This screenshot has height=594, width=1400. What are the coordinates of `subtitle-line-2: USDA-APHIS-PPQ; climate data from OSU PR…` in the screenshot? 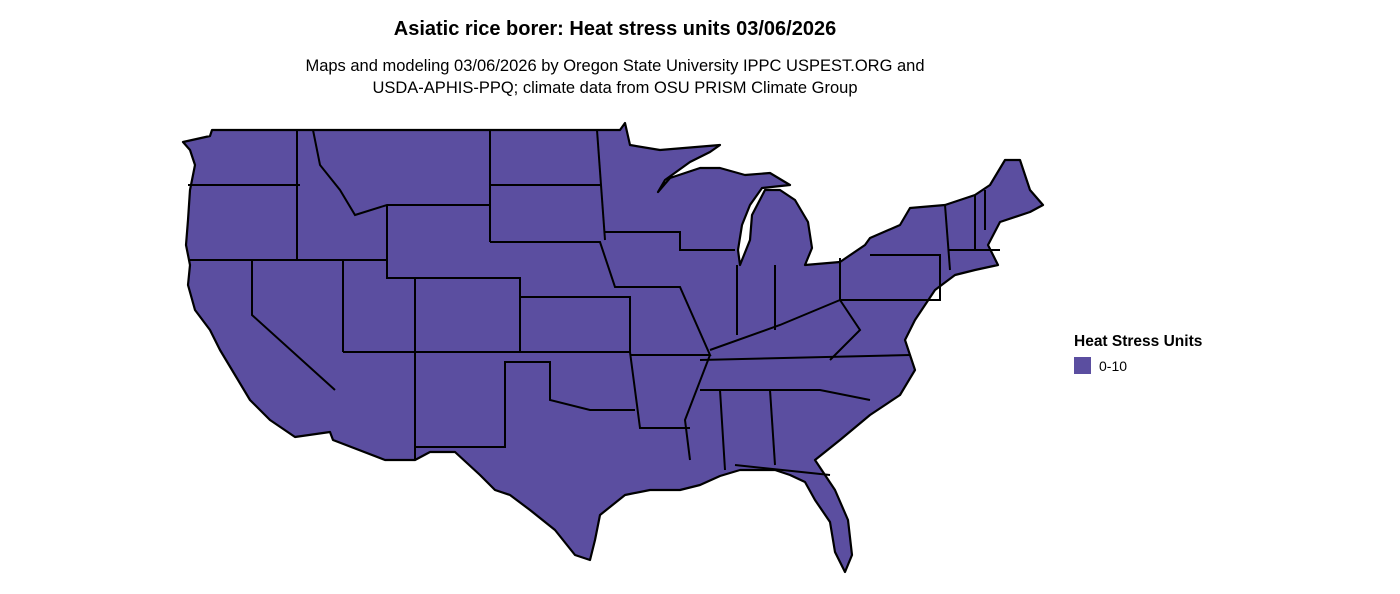 It's located at (615, 88).